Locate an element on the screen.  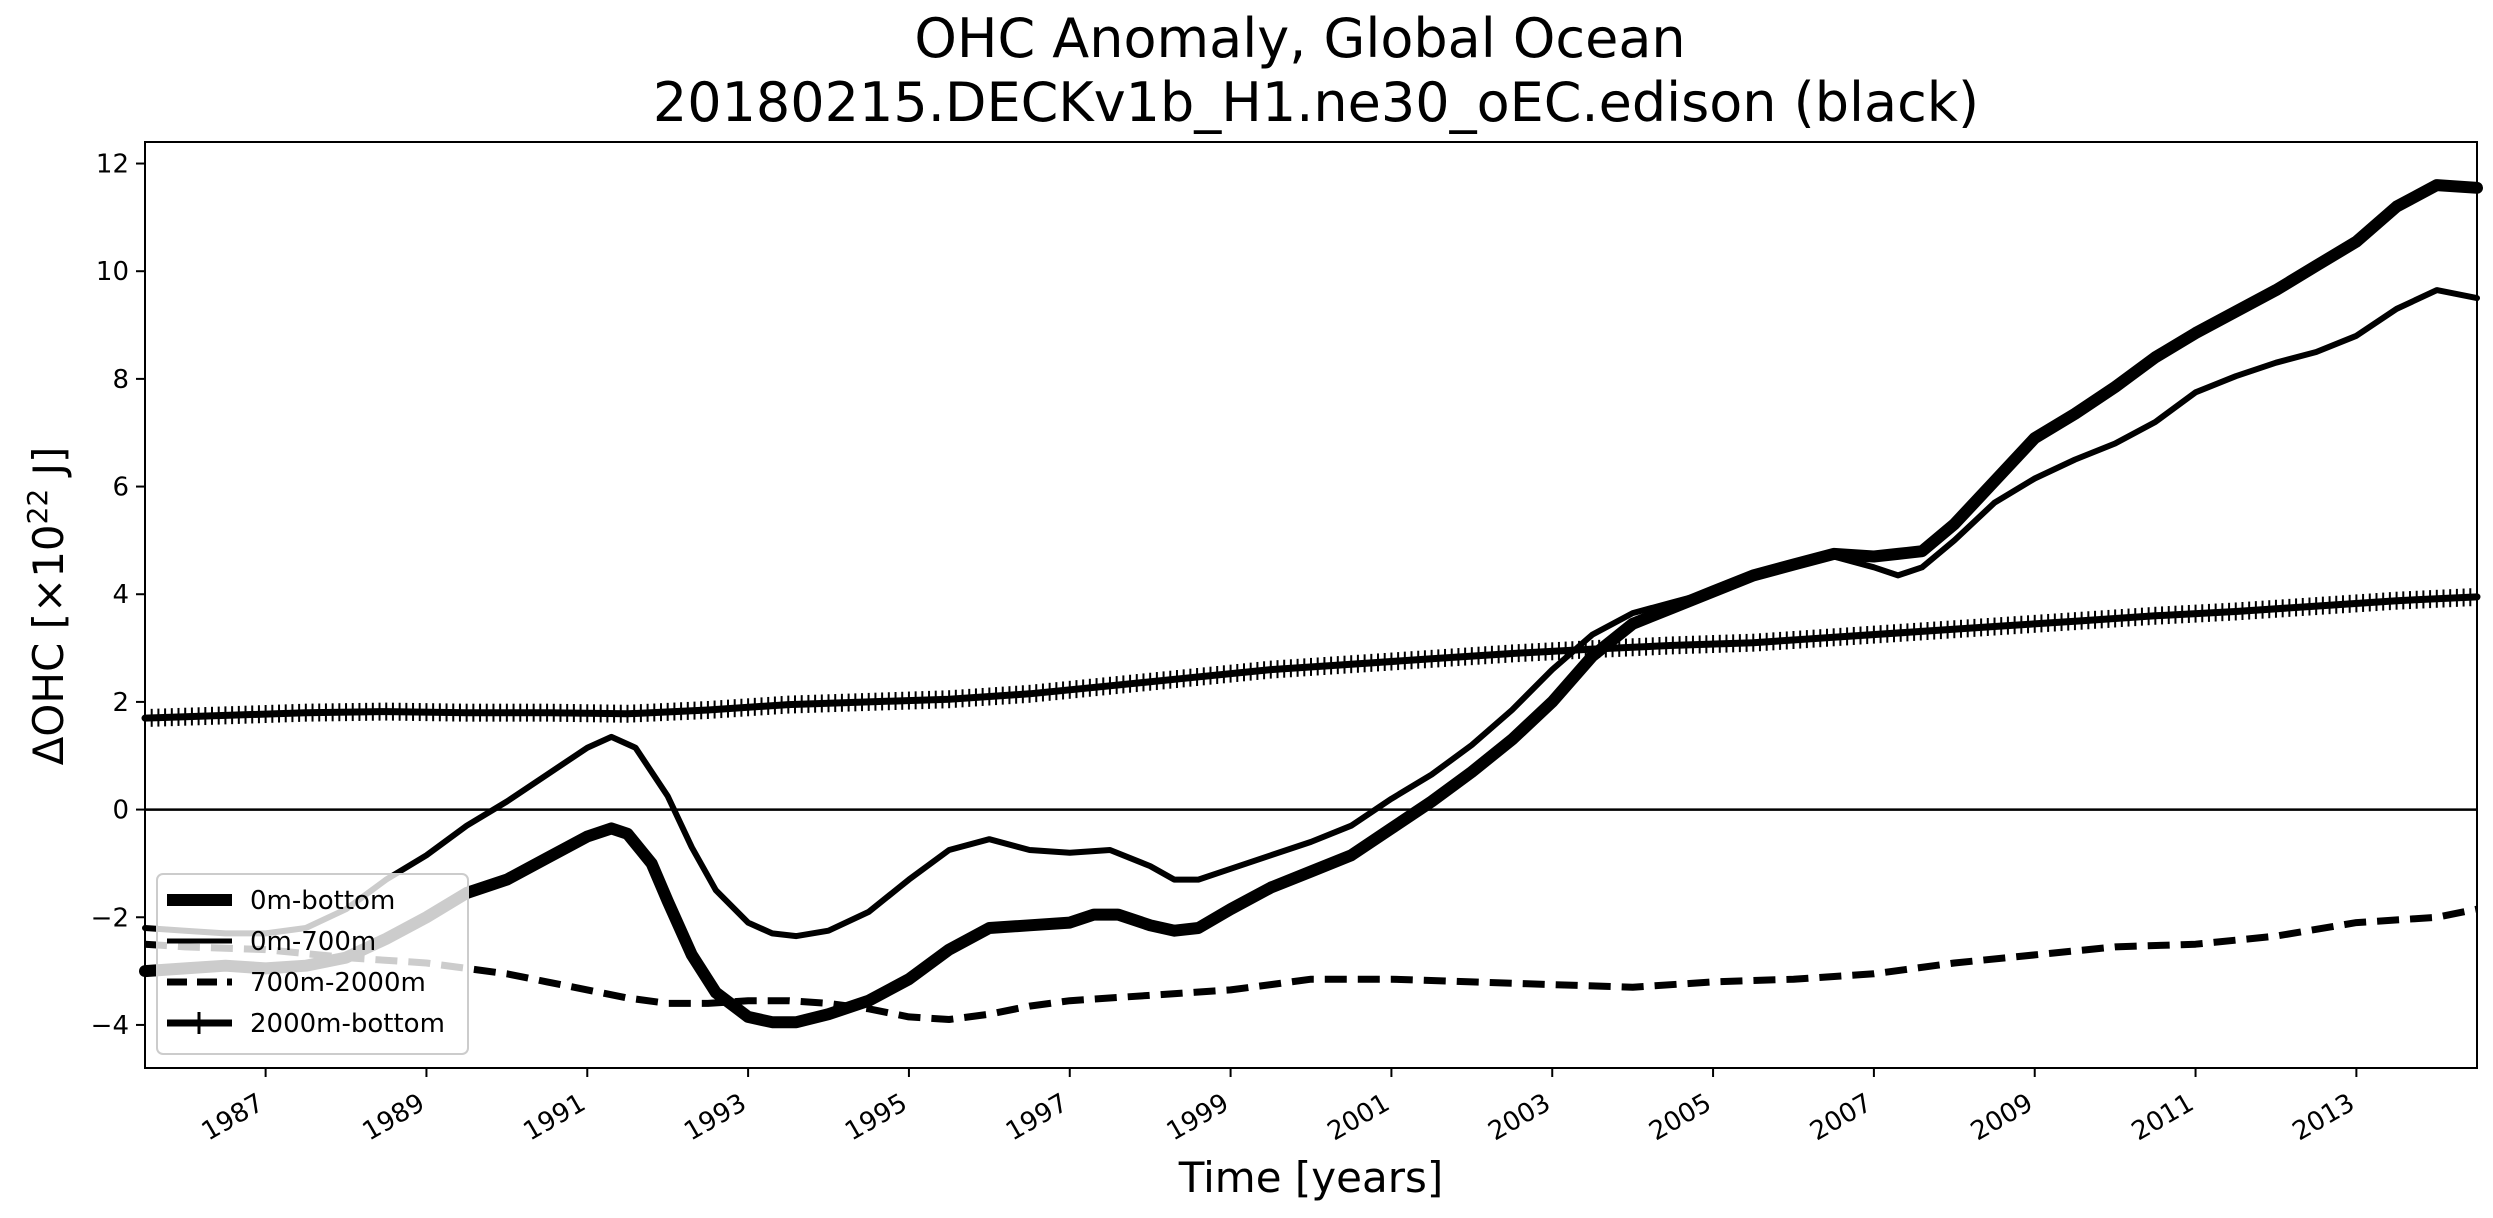
x-tick-label: 2005 is located at coordinates (1680, 1117).